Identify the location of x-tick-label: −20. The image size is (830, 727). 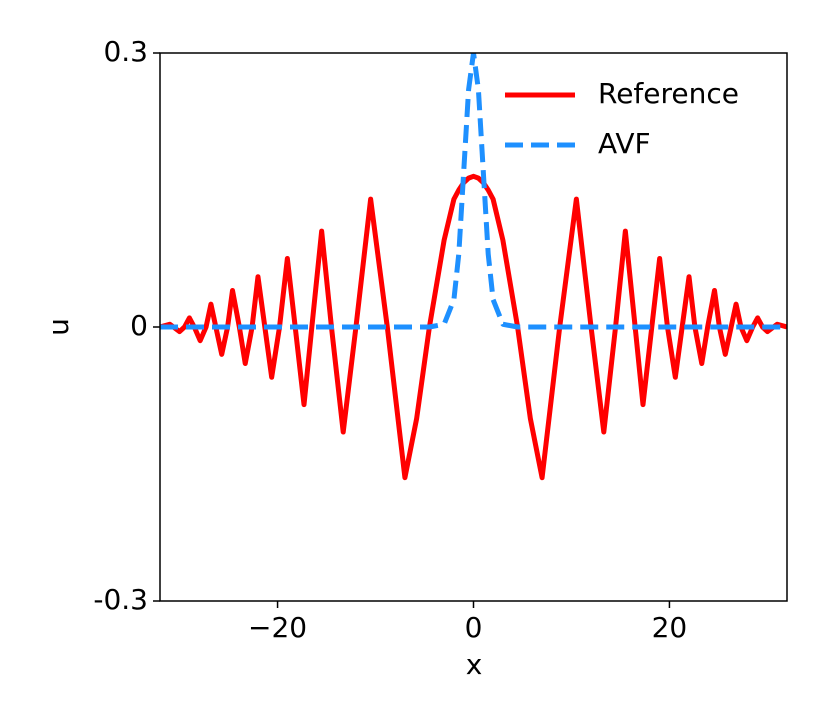
(277, 627).